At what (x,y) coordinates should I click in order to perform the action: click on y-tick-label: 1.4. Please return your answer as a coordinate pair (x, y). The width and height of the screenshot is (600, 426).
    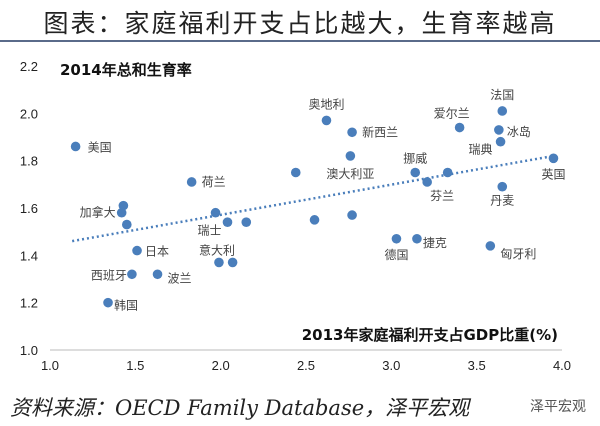
    Looking at the image, I should click on (29, 255).